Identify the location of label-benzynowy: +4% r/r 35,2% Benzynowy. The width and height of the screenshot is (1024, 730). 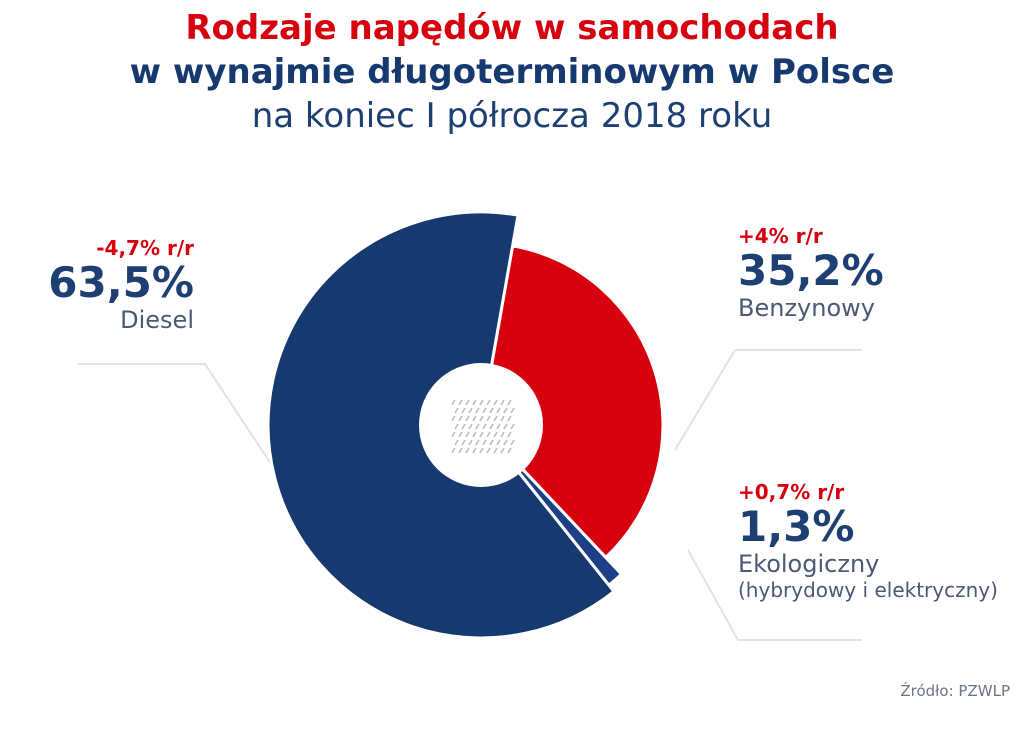
(811, 273).